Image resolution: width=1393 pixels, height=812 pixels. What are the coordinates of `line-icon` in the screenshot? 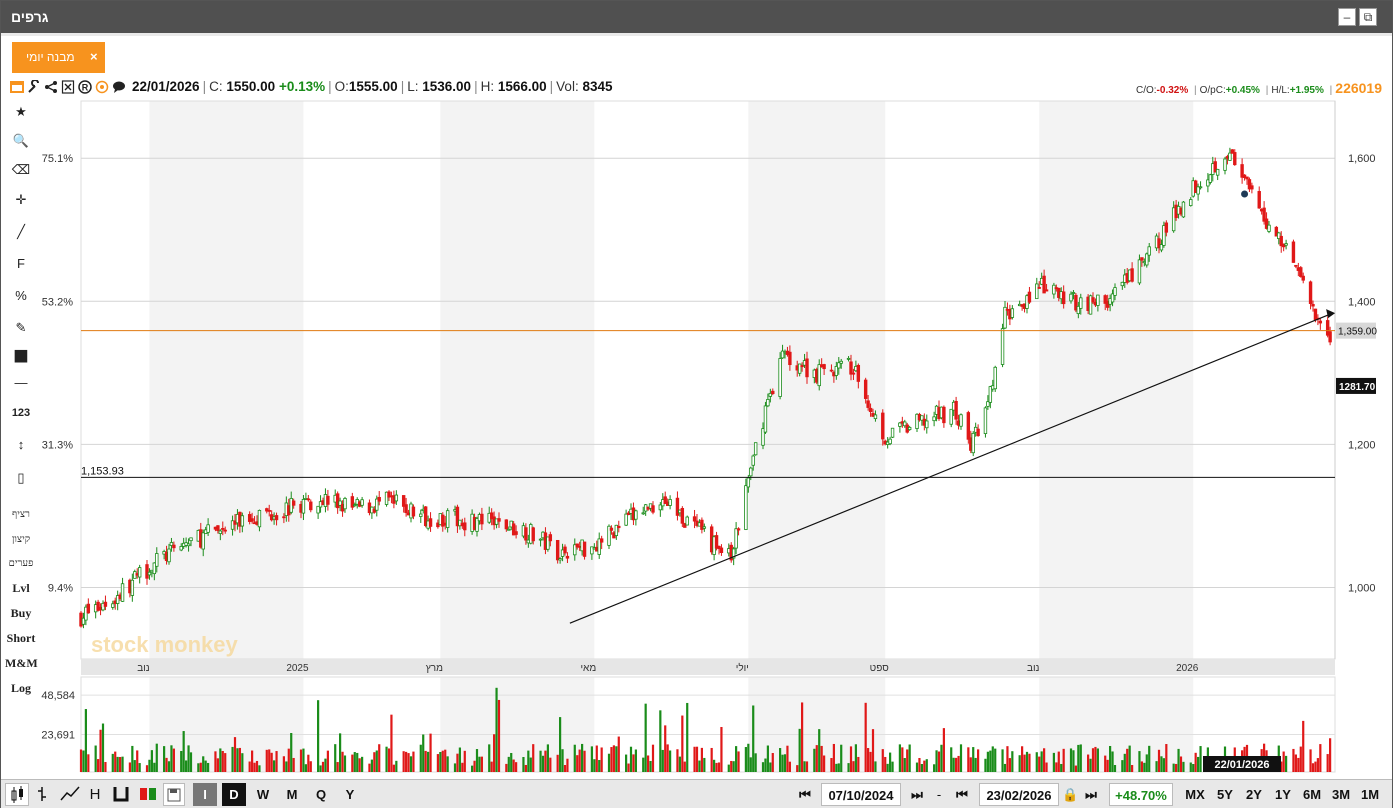 It's located at (70, 794).